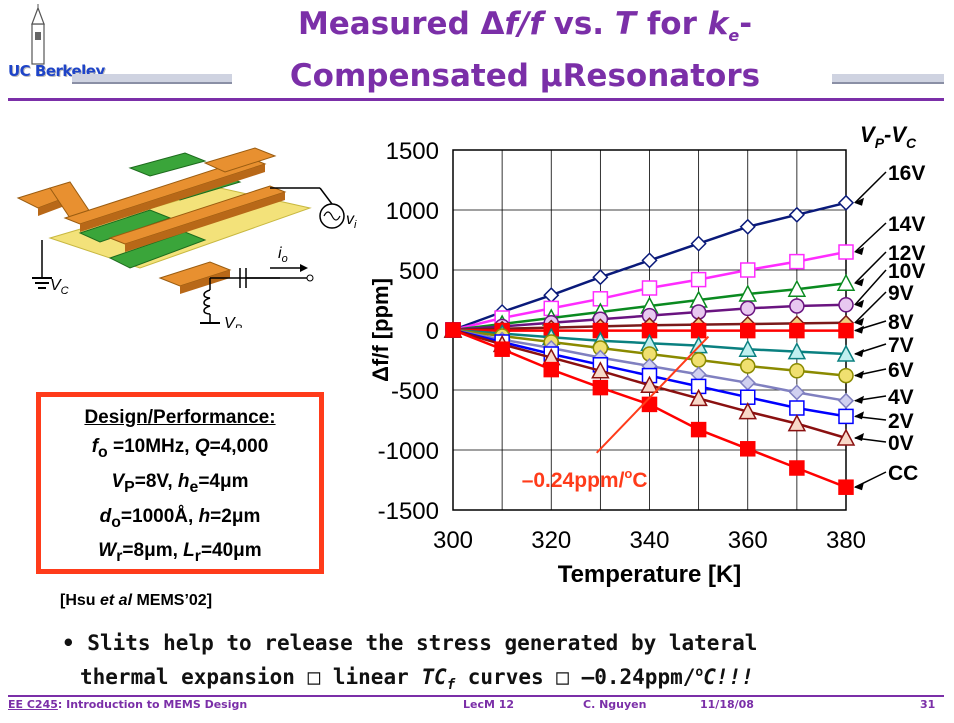  What do you see at coordinates (906, 173) in the screenshot?
I see `legend-label-16V: 16V` at bounding box center [906, 173].